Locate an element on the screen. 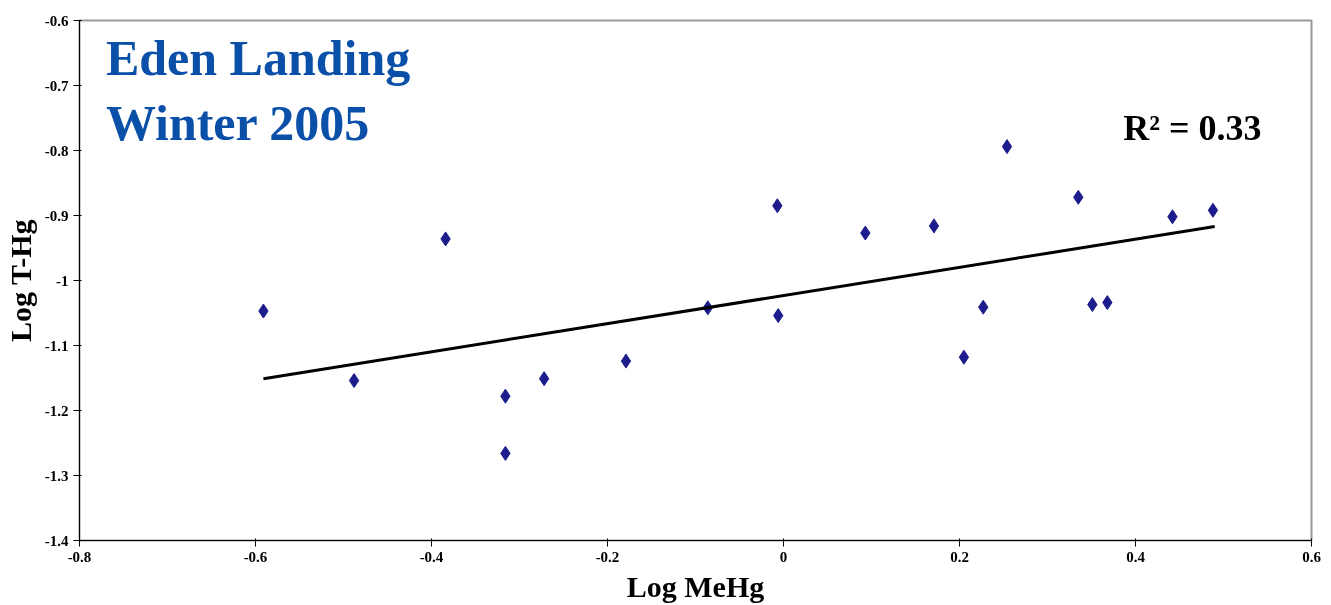  y-axis-title: Log T-Hg is located at coordinates (20, 281).